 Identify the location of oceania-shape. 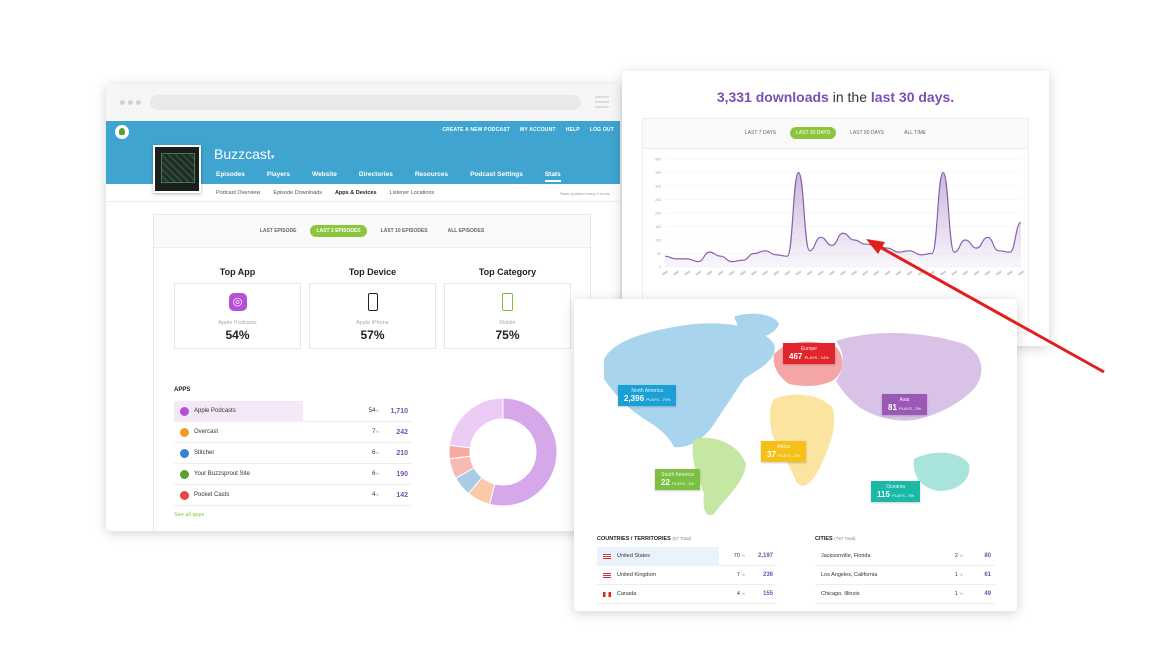
(941, 471).